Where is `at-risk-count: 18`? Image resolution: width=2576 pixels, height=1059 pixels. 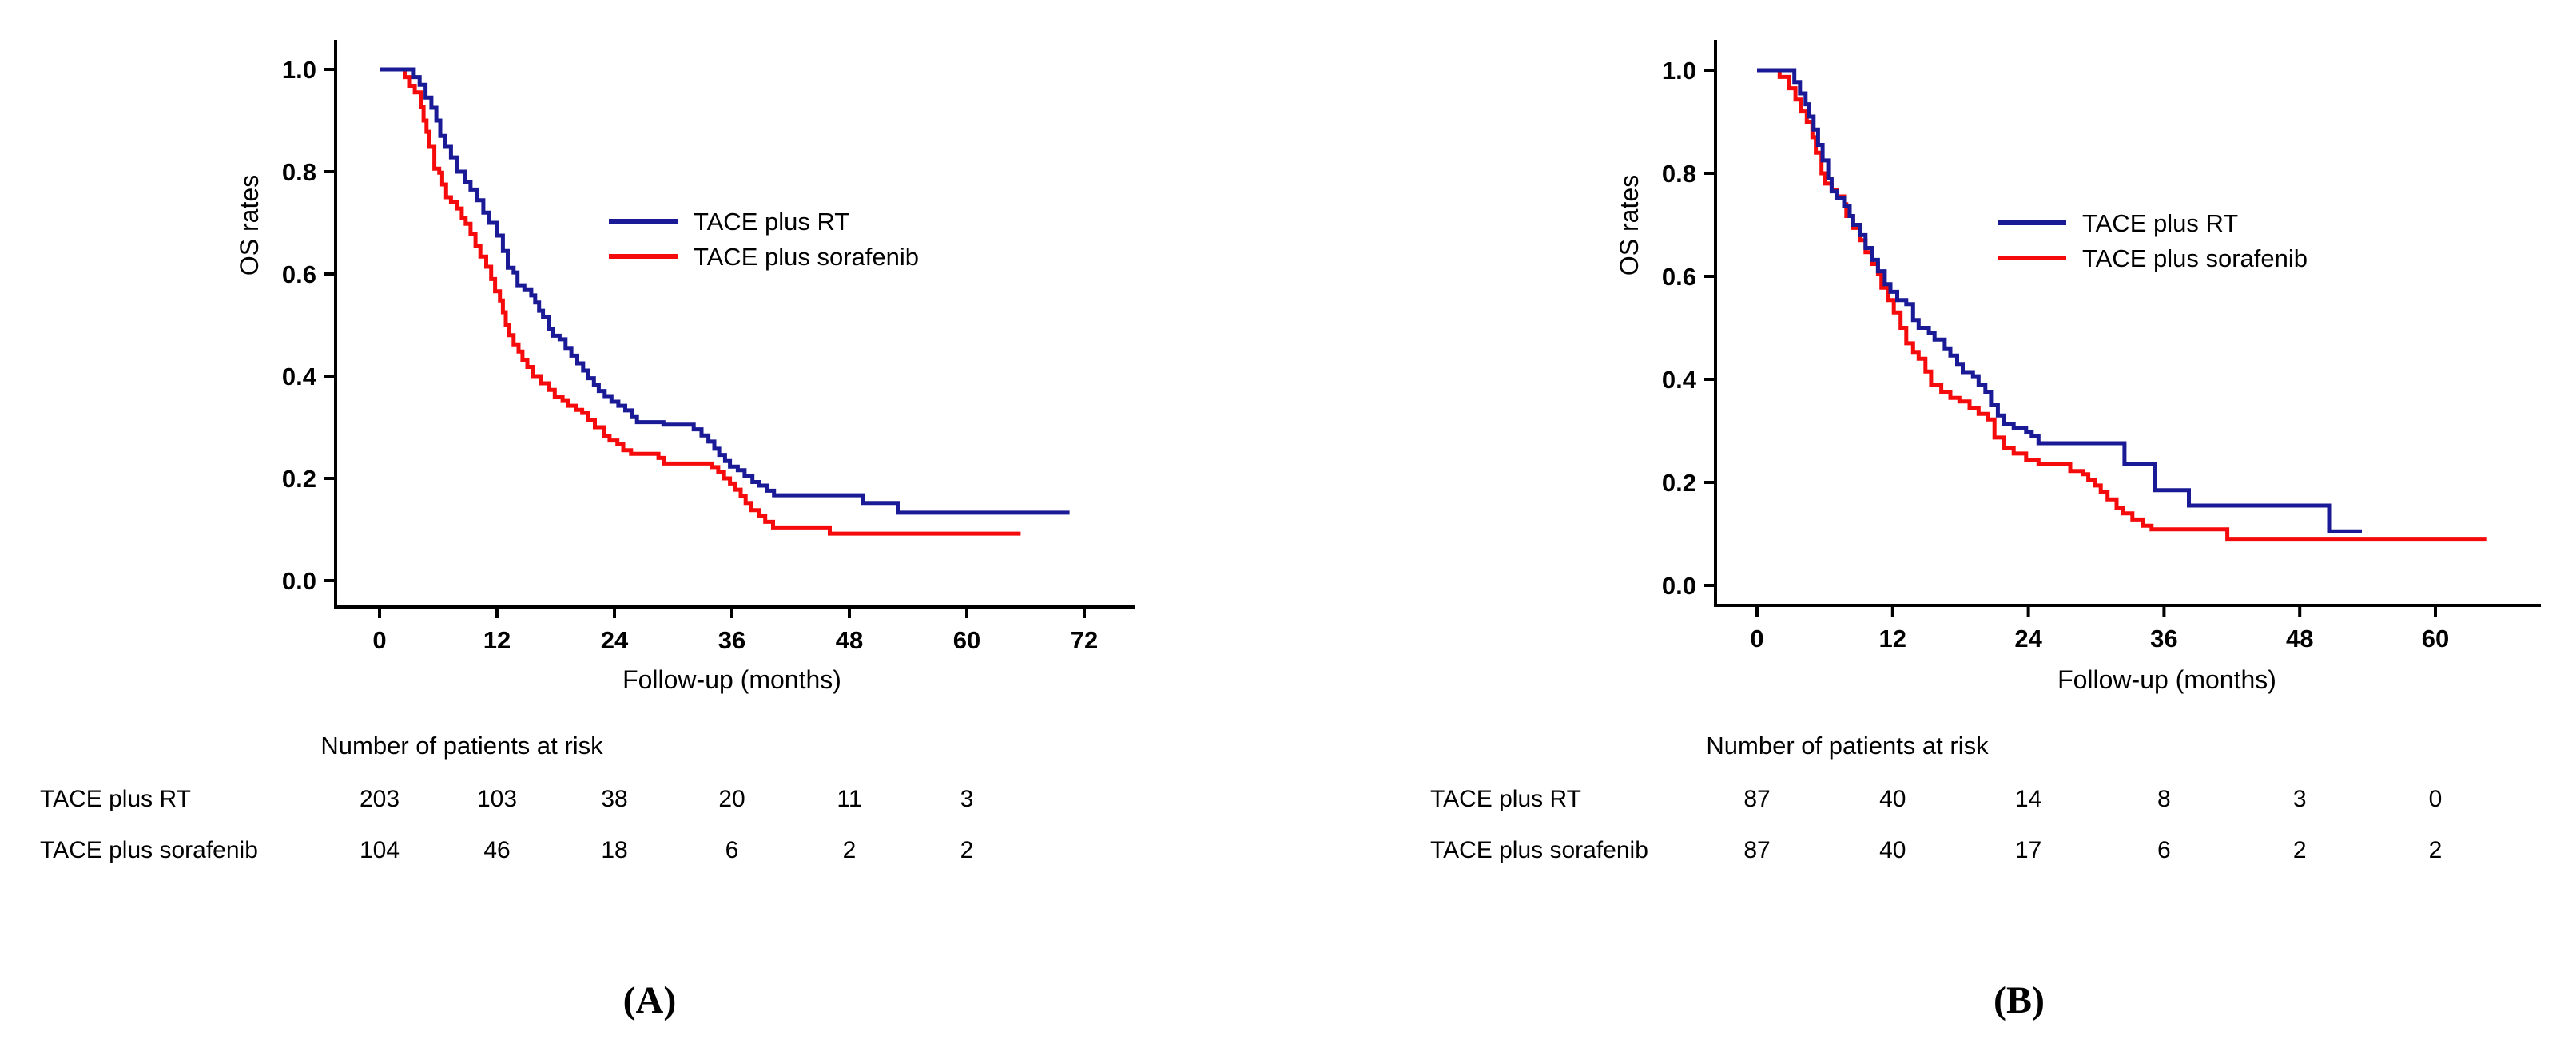
at-risk-count: 18 is located at coordinates (614, 850).